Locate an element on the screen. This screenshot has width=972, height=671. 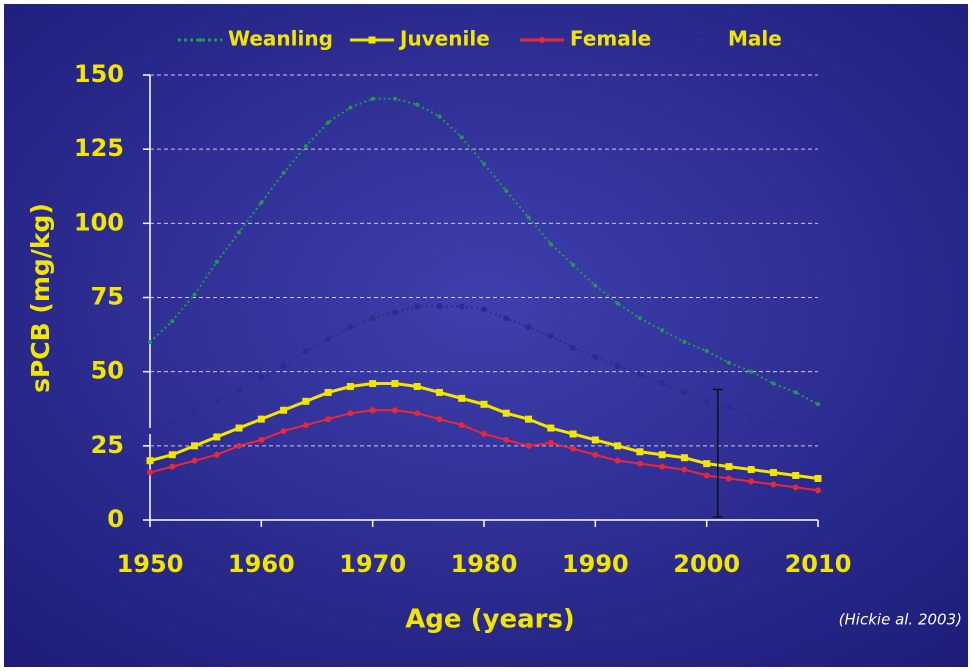
legend-label: Male is located at coordinates (755, 39).